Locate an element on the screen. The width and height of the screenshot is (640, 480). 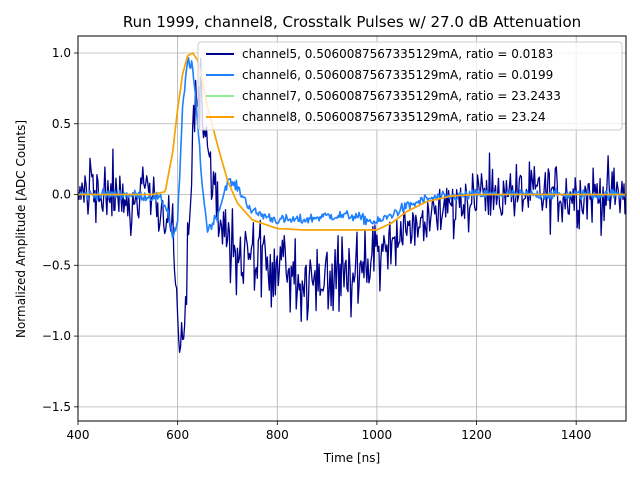
x-axis-label: Time [ns] is located at coordinates (351, 458).